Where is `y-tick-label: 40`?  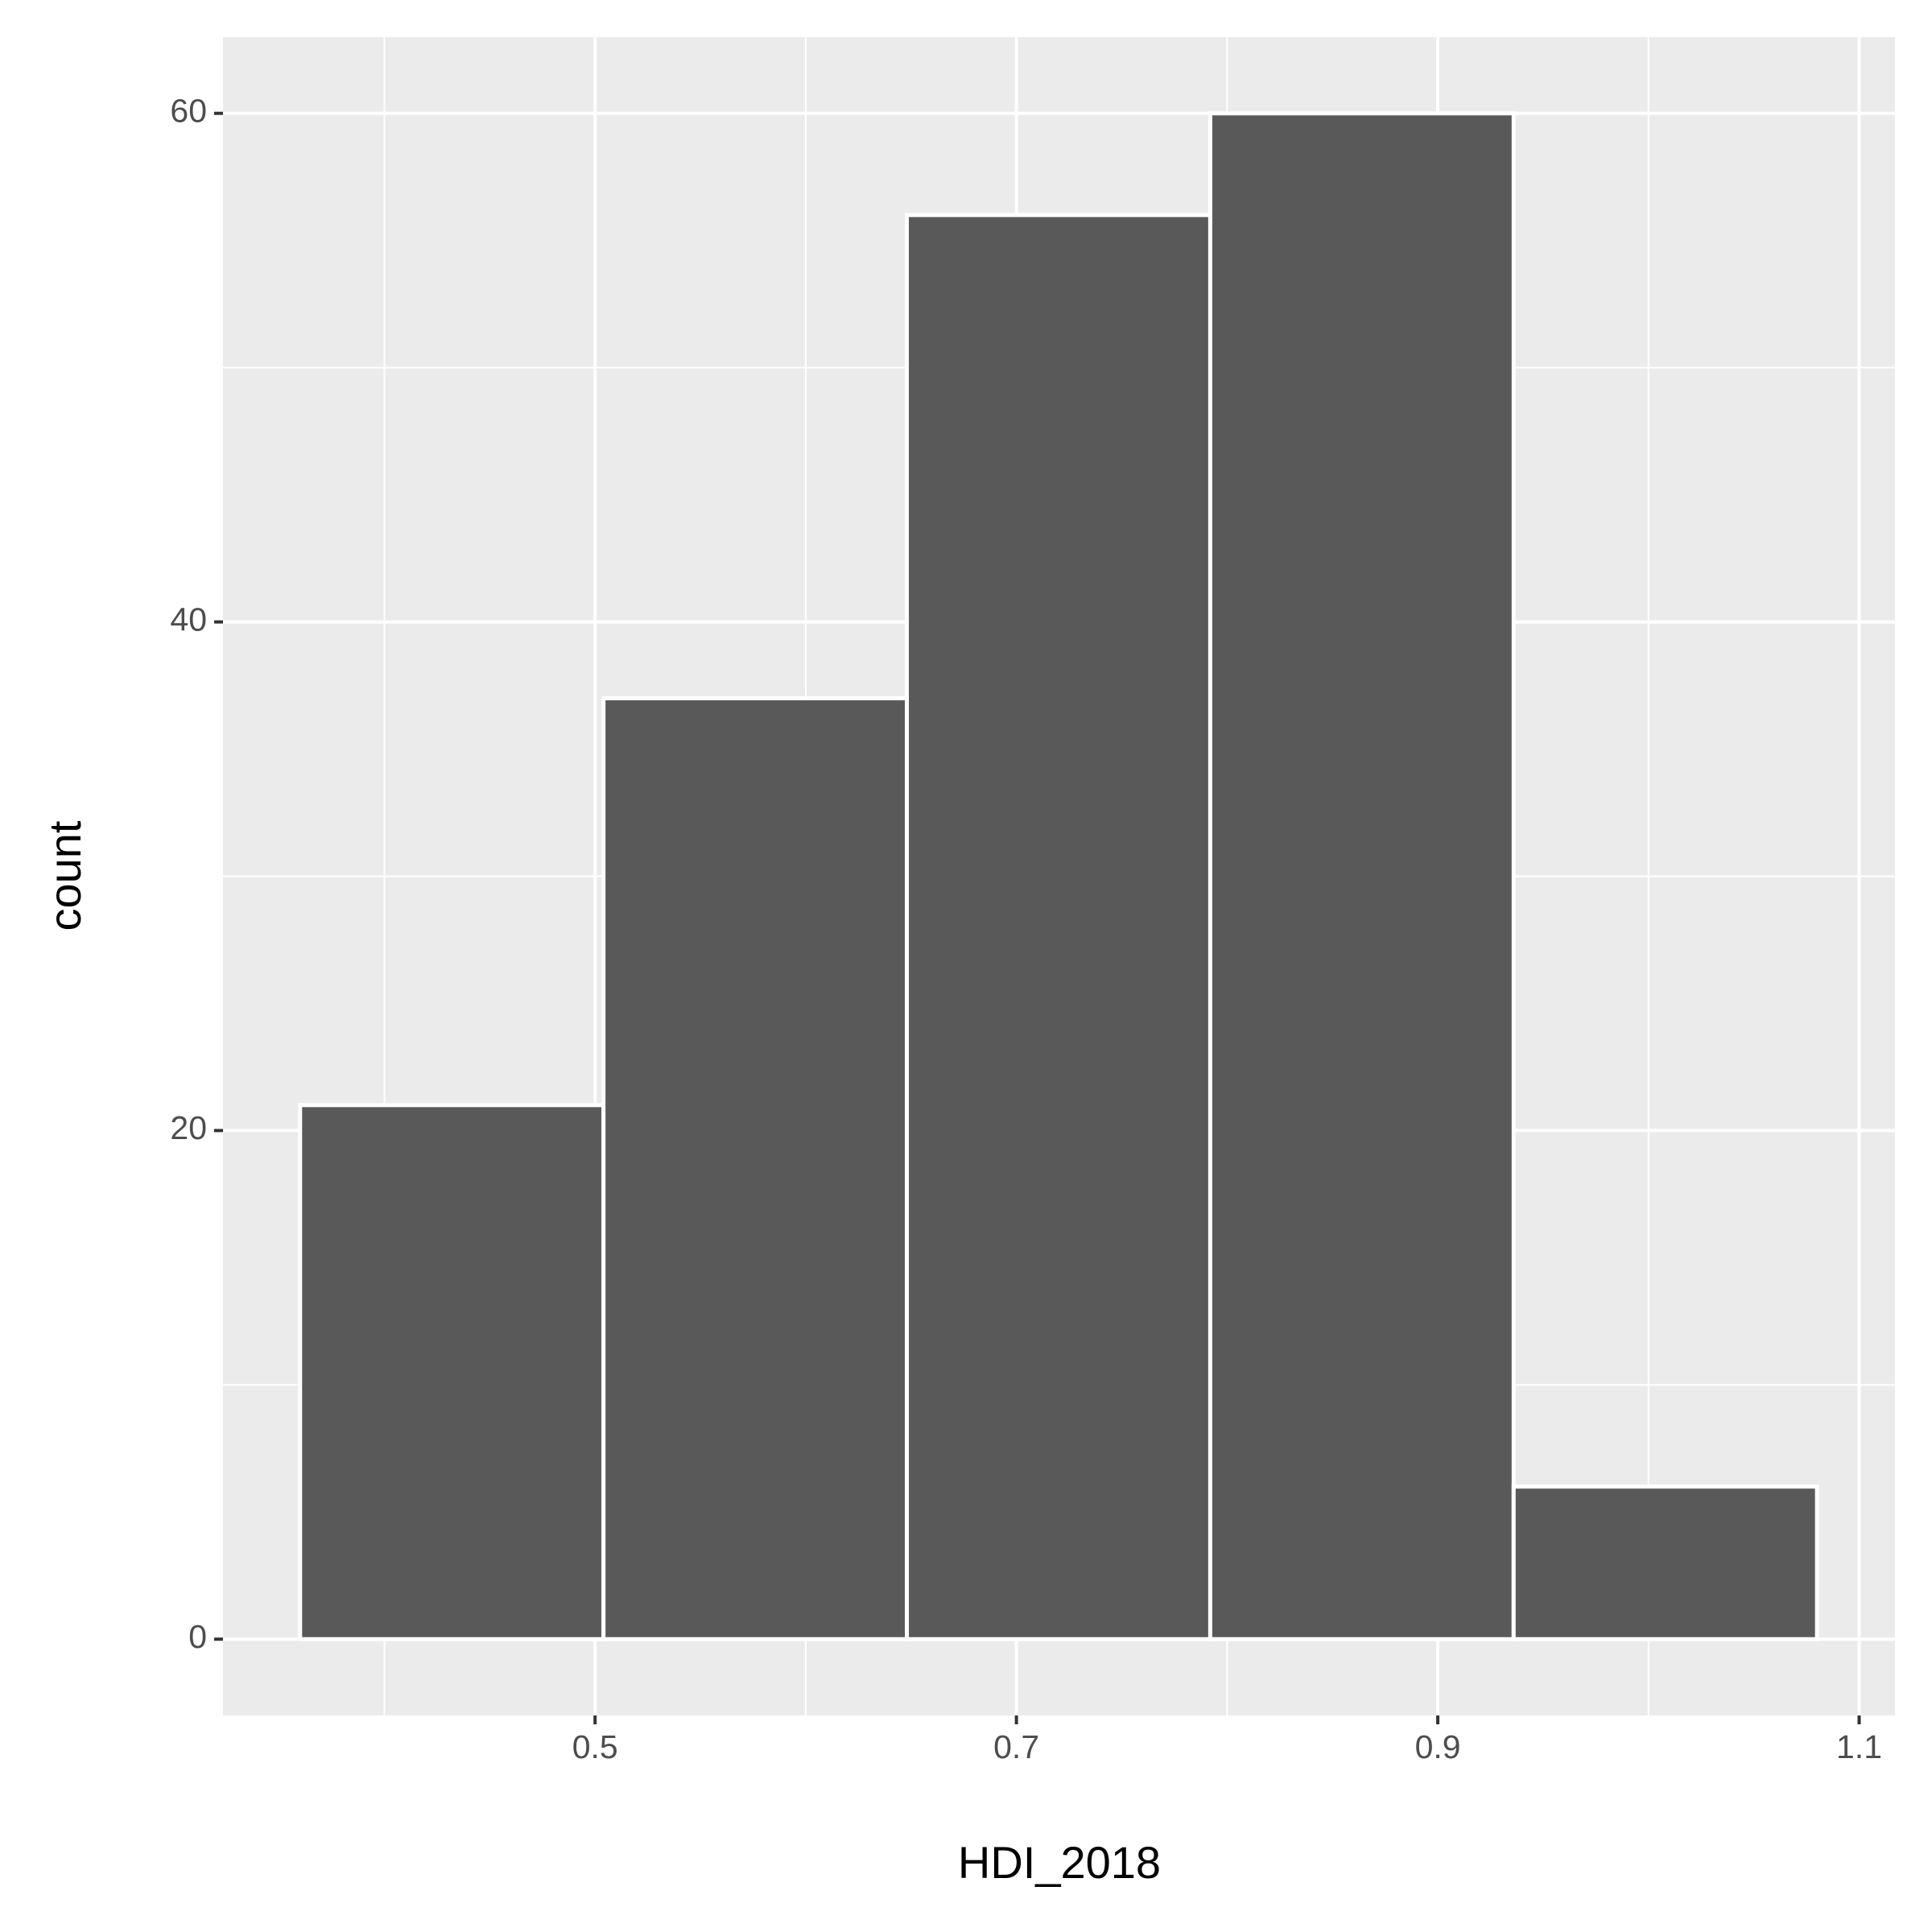
y-tick-label: 40 is located at coordinates (188, 619).